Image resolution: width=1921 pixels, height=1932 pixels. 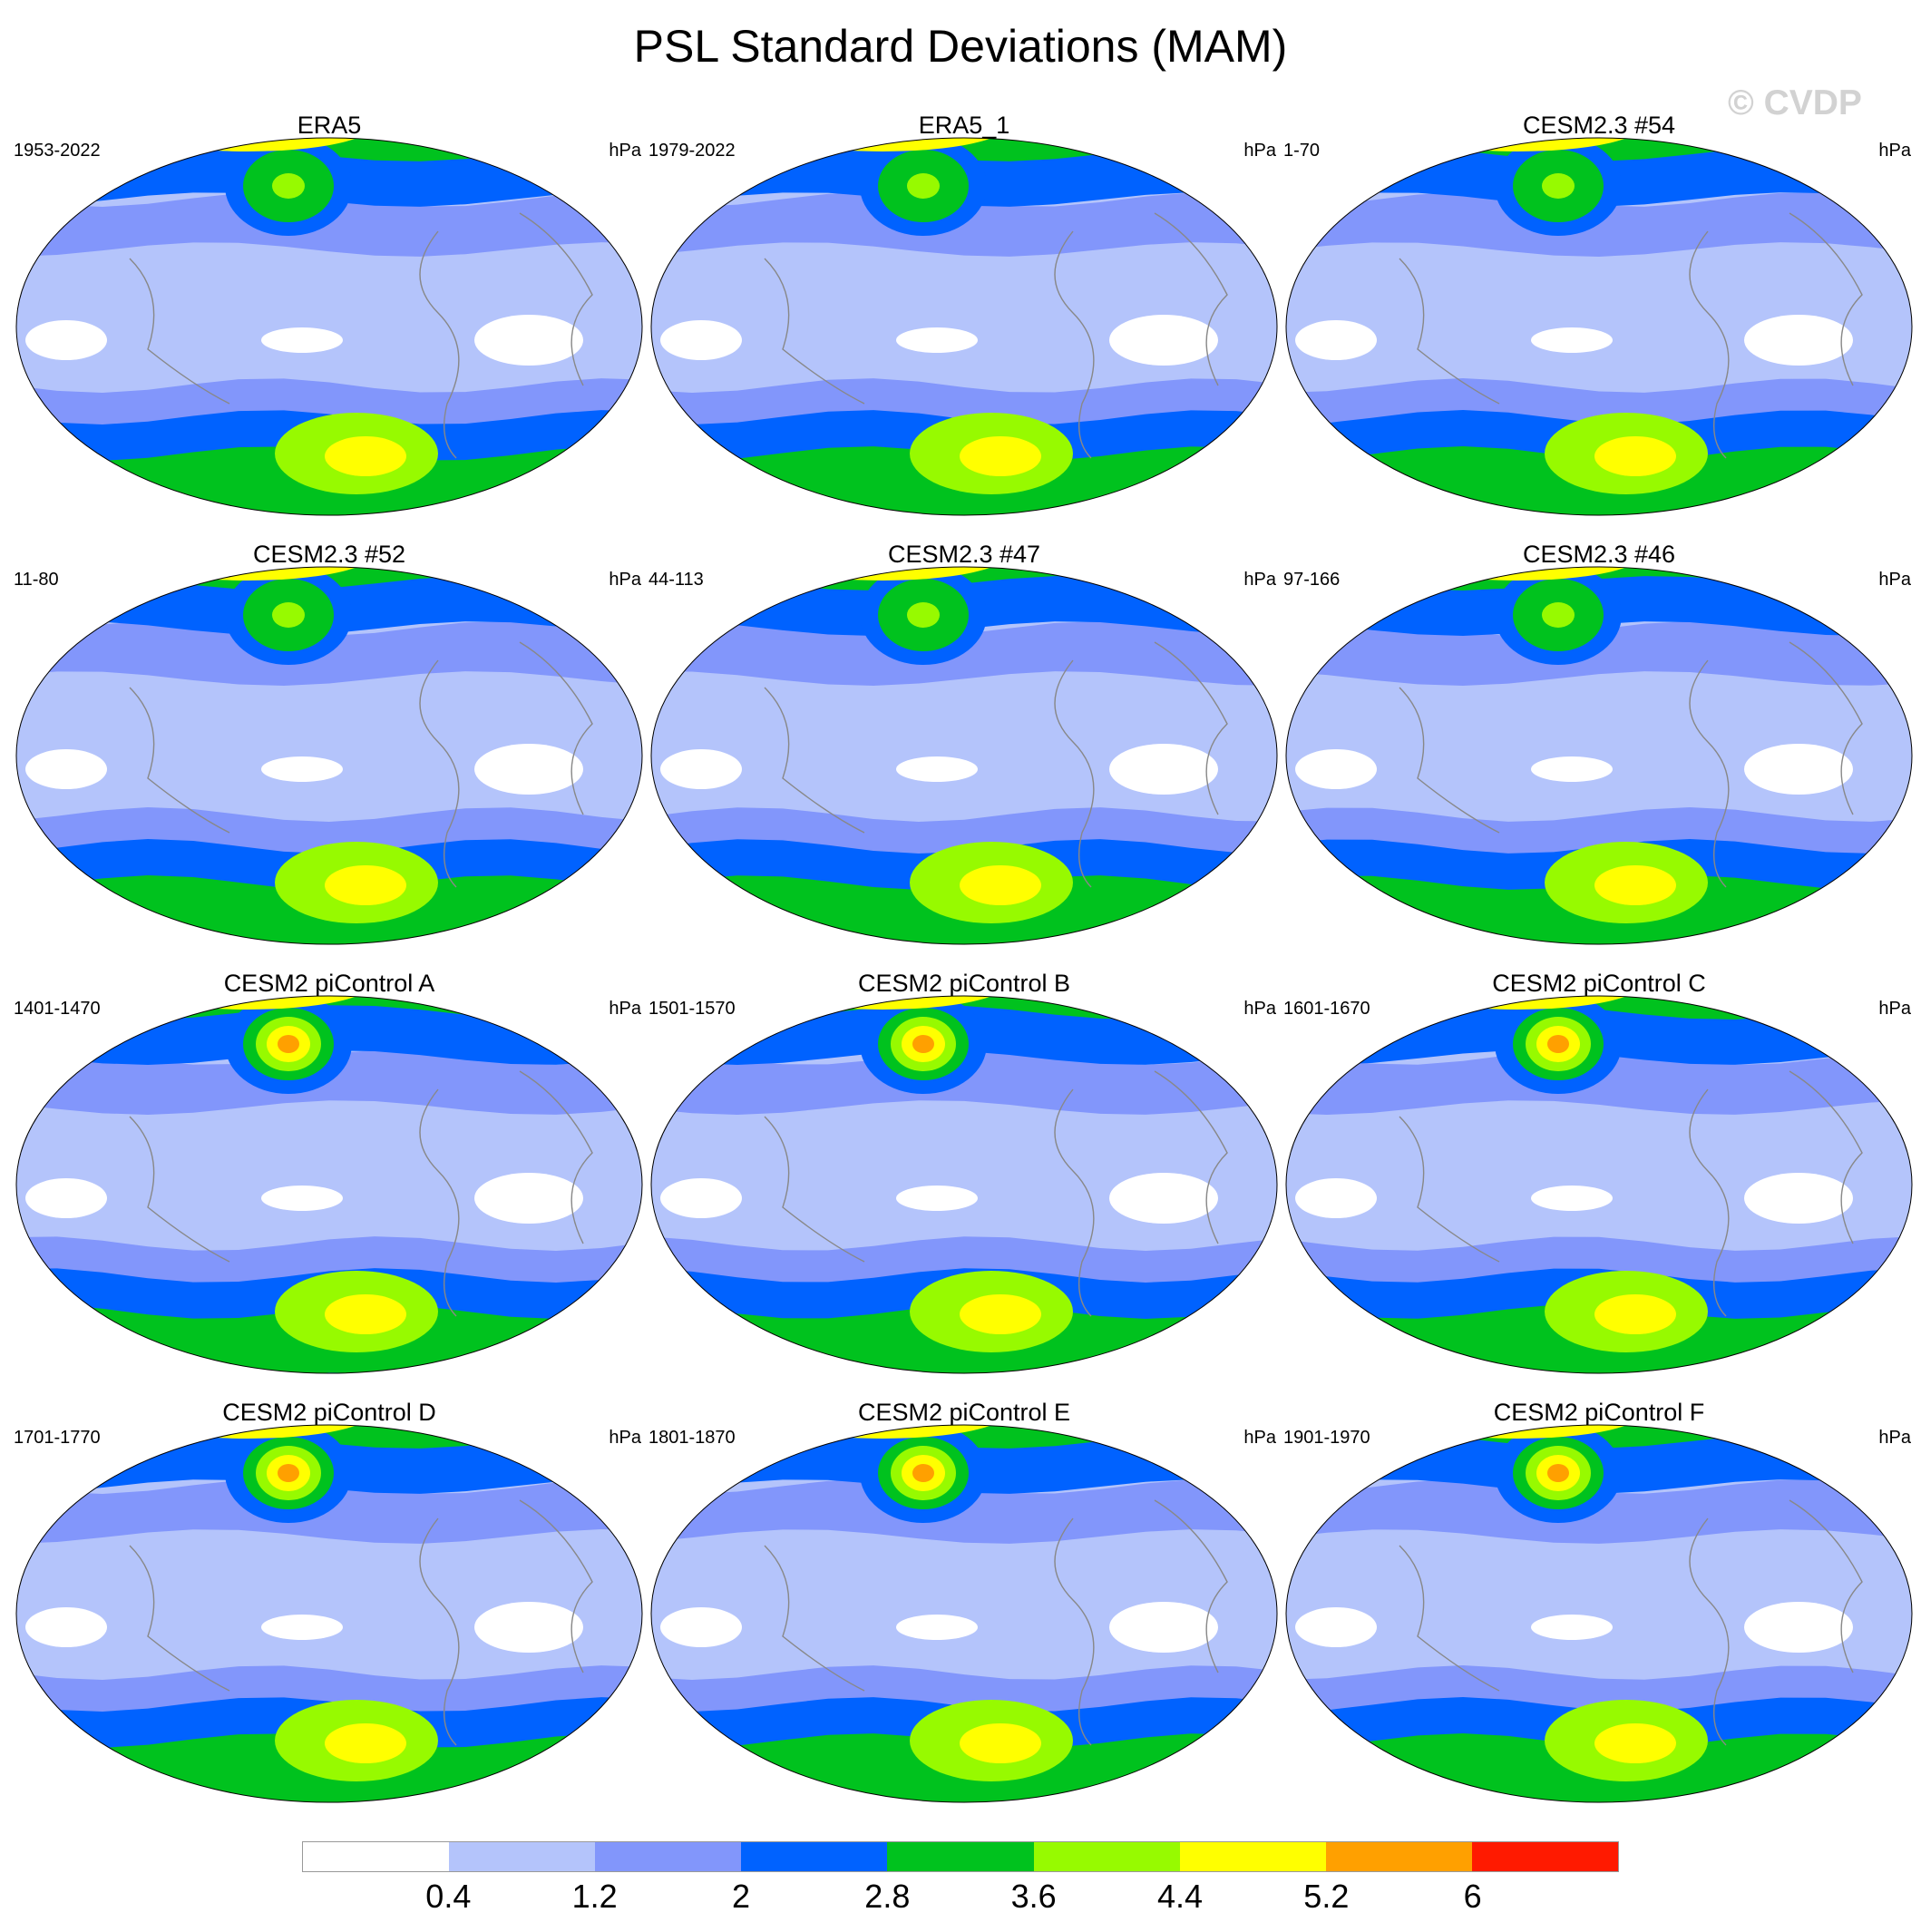 I want to click on colorbar-tick-label: 5.2, so click(x=1326, y=1896).